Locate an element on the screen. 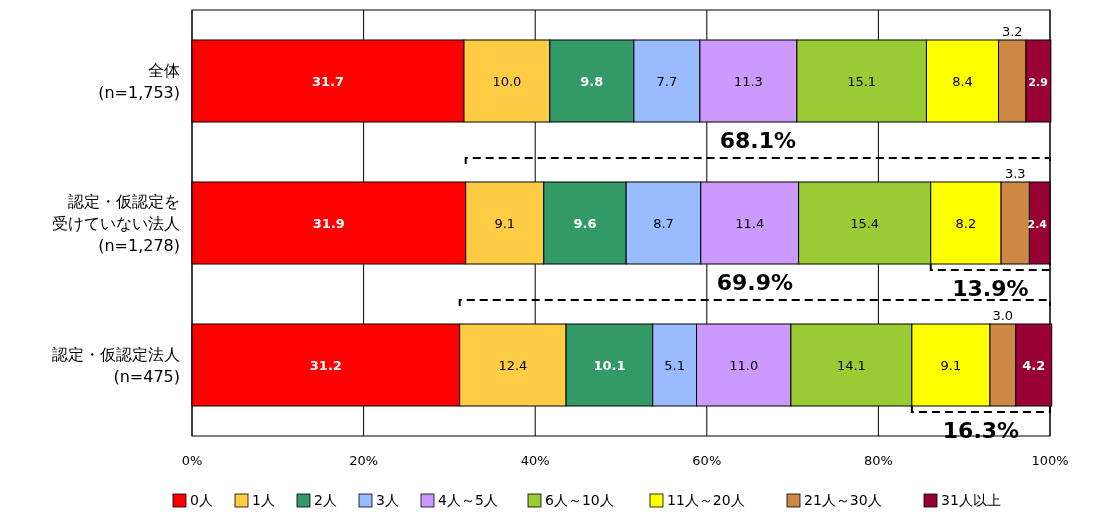 This screenshot has width=1094, height=519. data-label: 8.7 is located at coordinates (663, 223).